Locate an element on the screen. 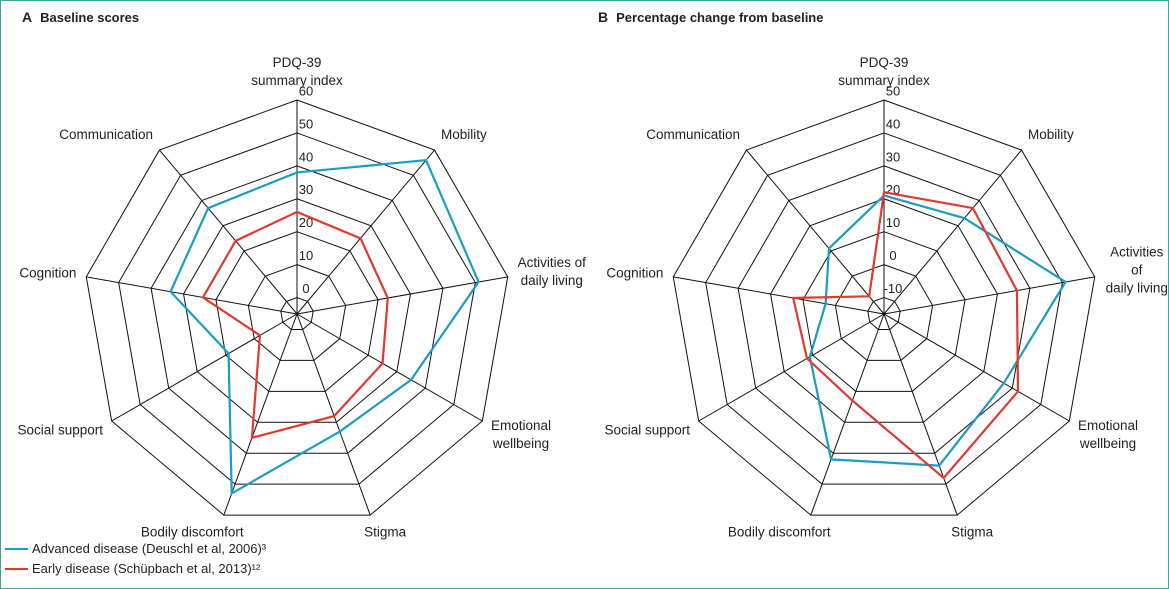 This screenshot has height=589, width=1169. tick-label: 60 is located at coordinates (306, 90).